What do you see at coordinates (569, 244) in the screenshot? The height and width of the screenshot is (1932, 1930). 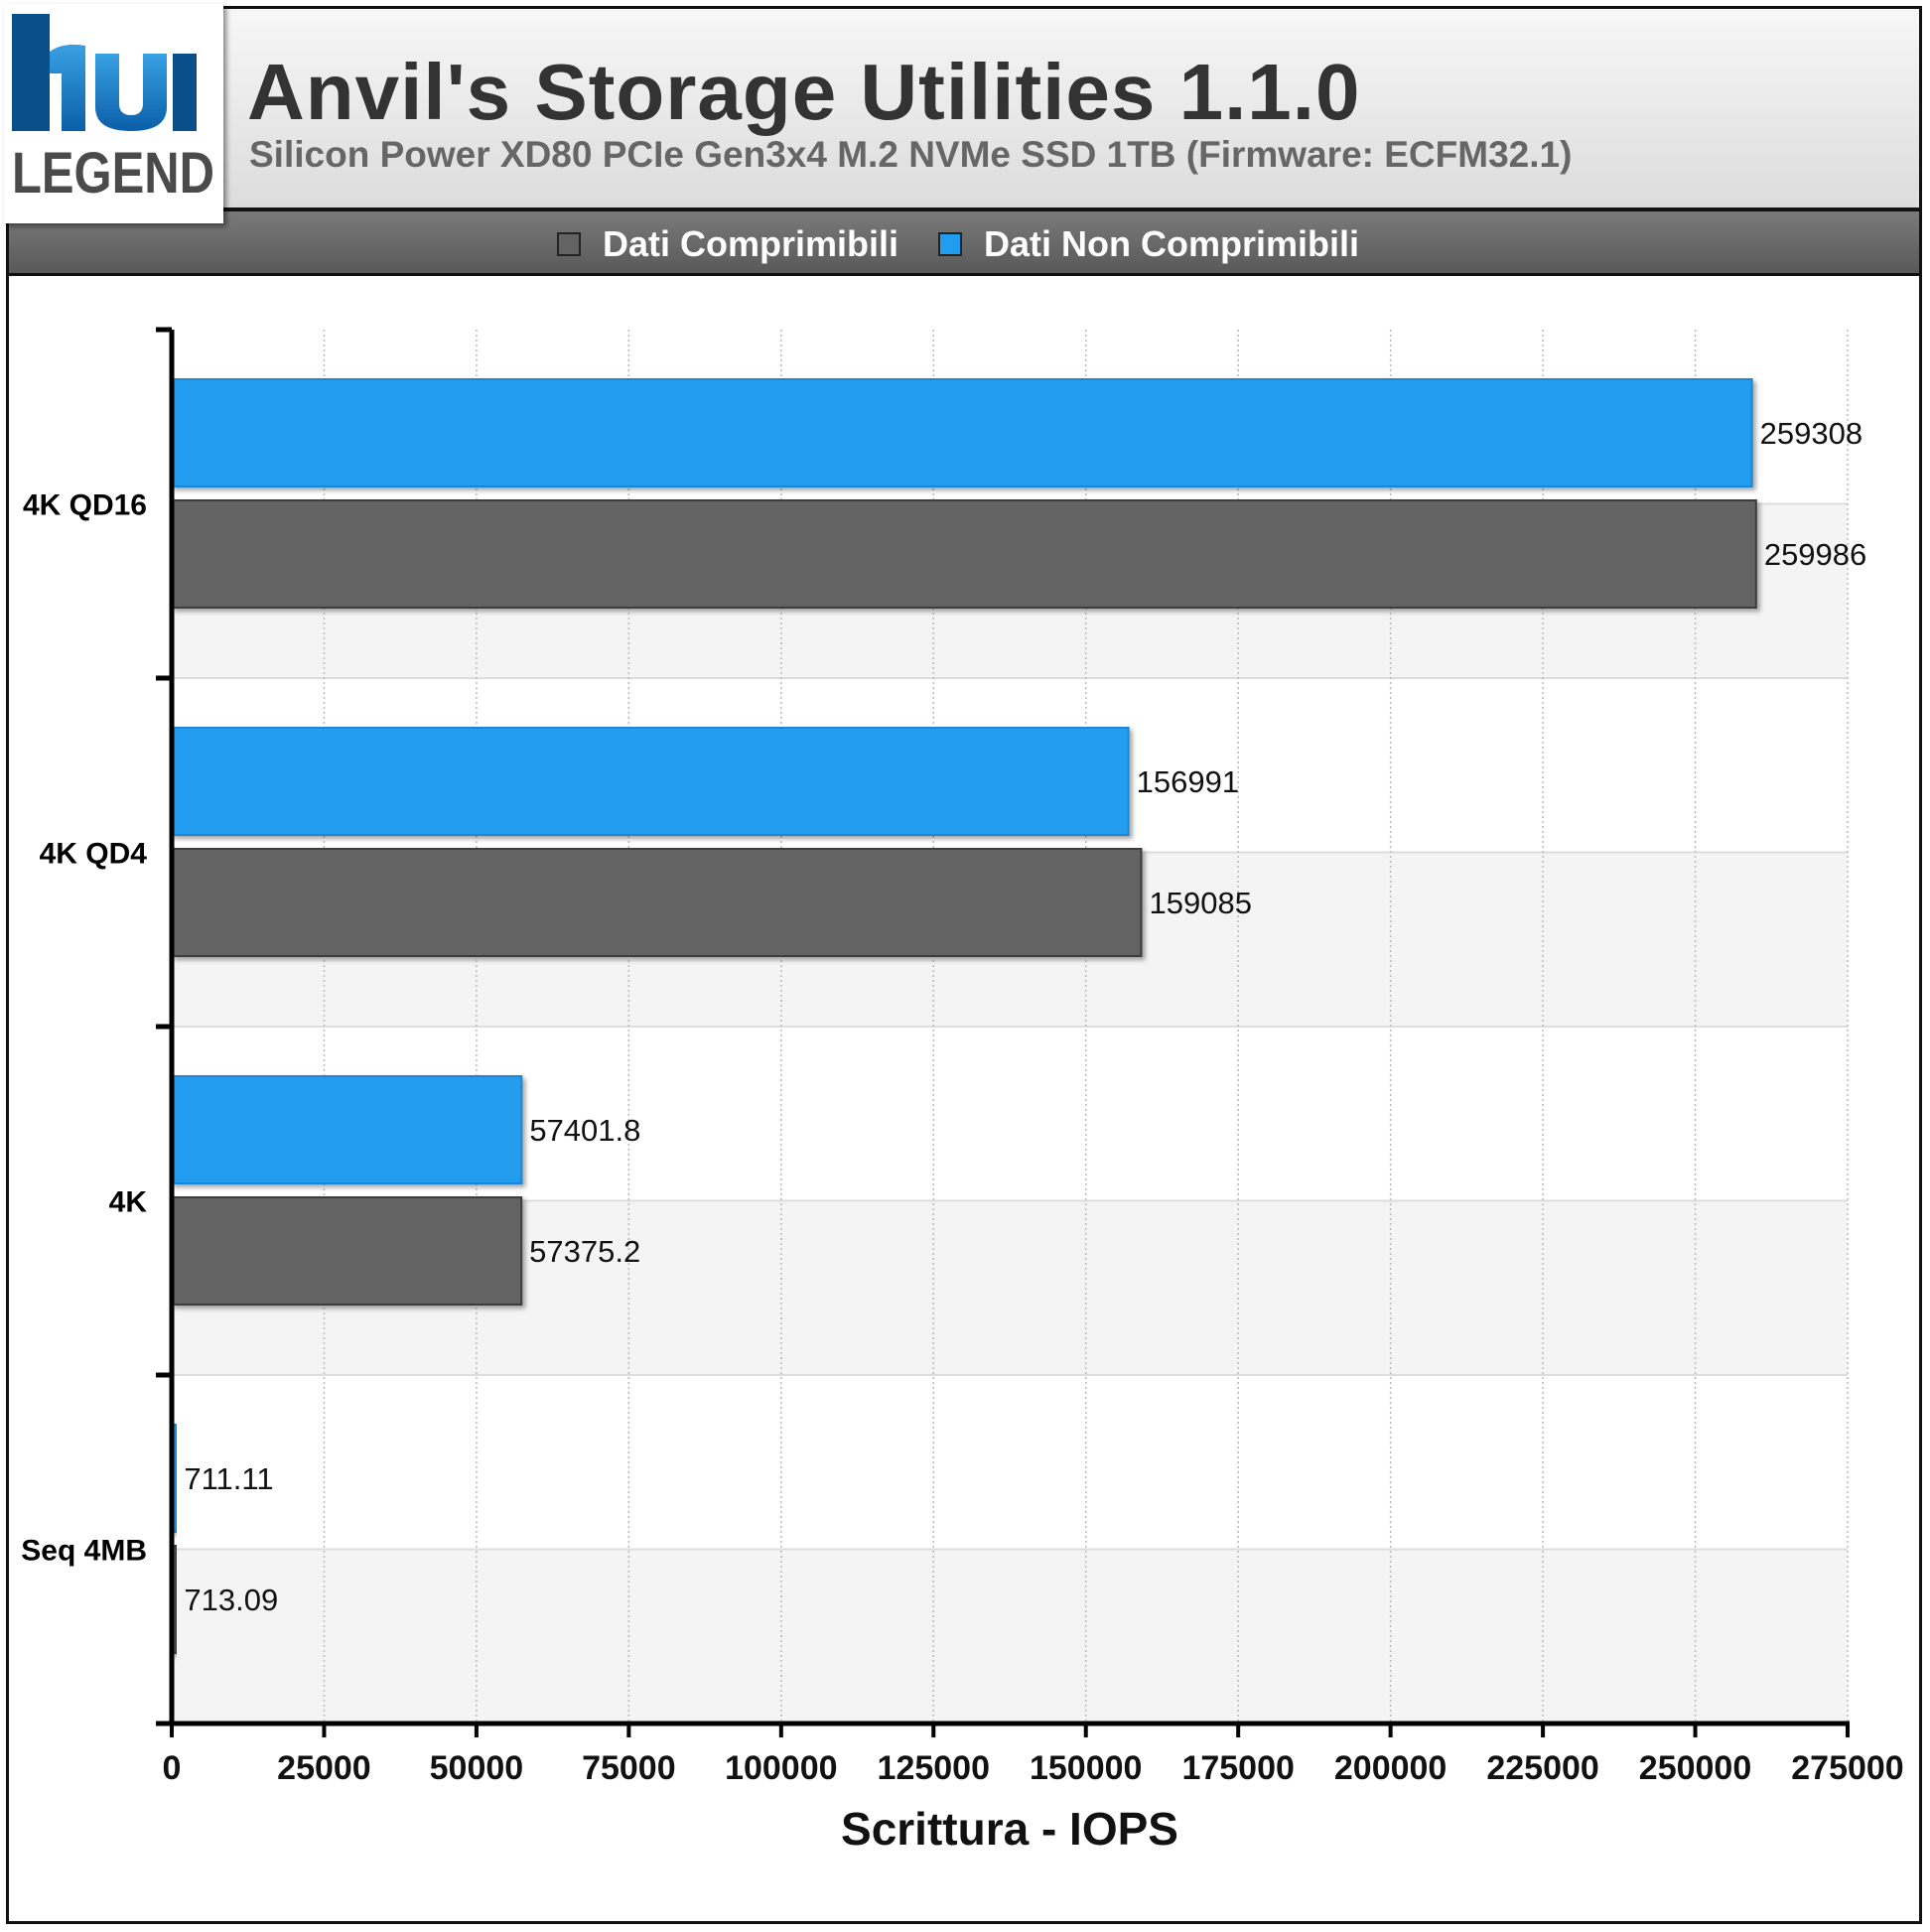 I see `legend-swatch-compressible` at bounding box center [569, 244].